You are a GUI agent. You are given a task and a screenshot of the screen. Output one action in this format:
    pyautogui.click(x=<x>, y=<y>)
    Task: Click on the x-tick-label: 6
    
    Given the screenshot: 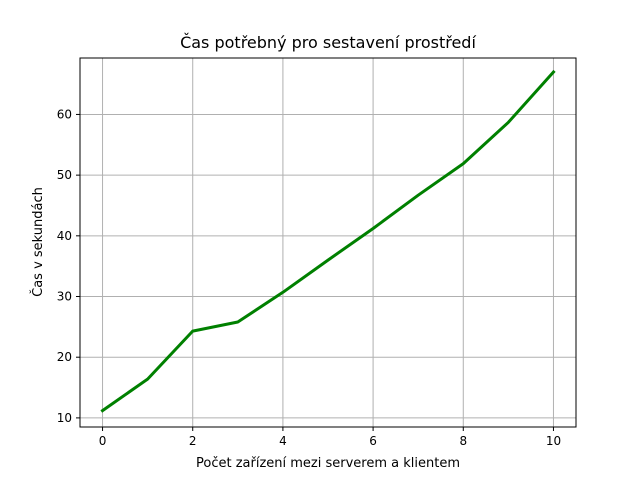 What is the action you would take?
    pyautogui.click(x=373, y=441)
    